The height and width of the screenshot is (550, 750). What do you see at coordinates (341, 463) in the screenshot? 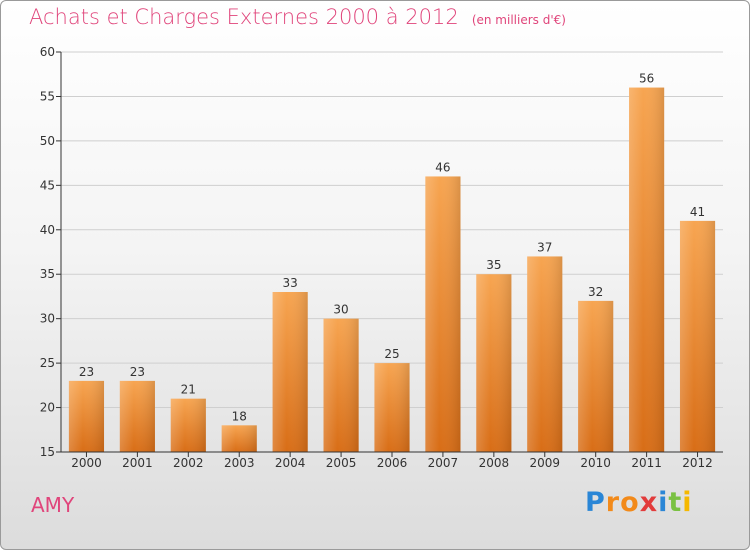
I see `x-tick-label: 2005` at bounding box center [341, 463].